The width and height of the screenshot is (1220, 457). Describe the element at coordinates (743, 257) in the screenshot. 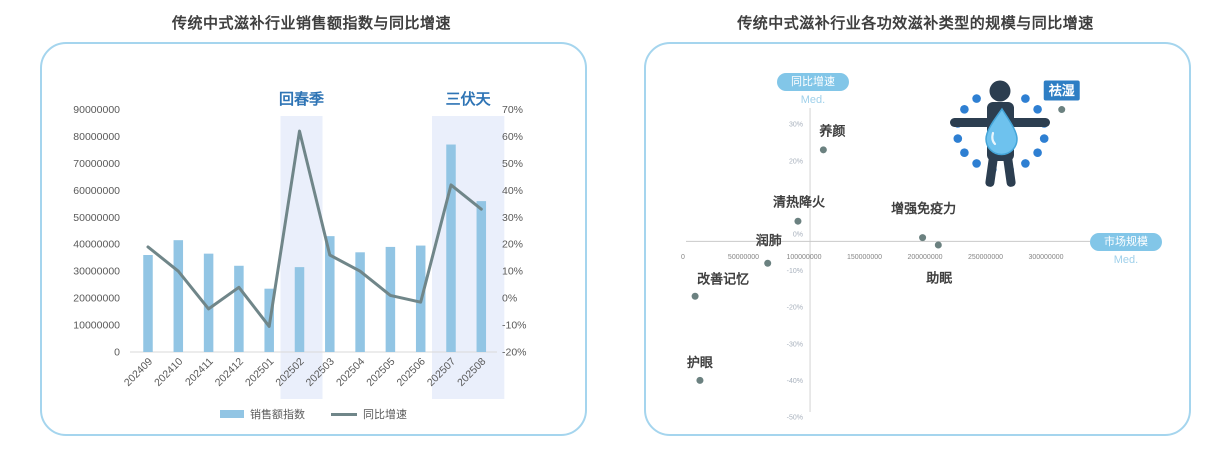

I see `scatter-x-tick: 50000000` at that location.